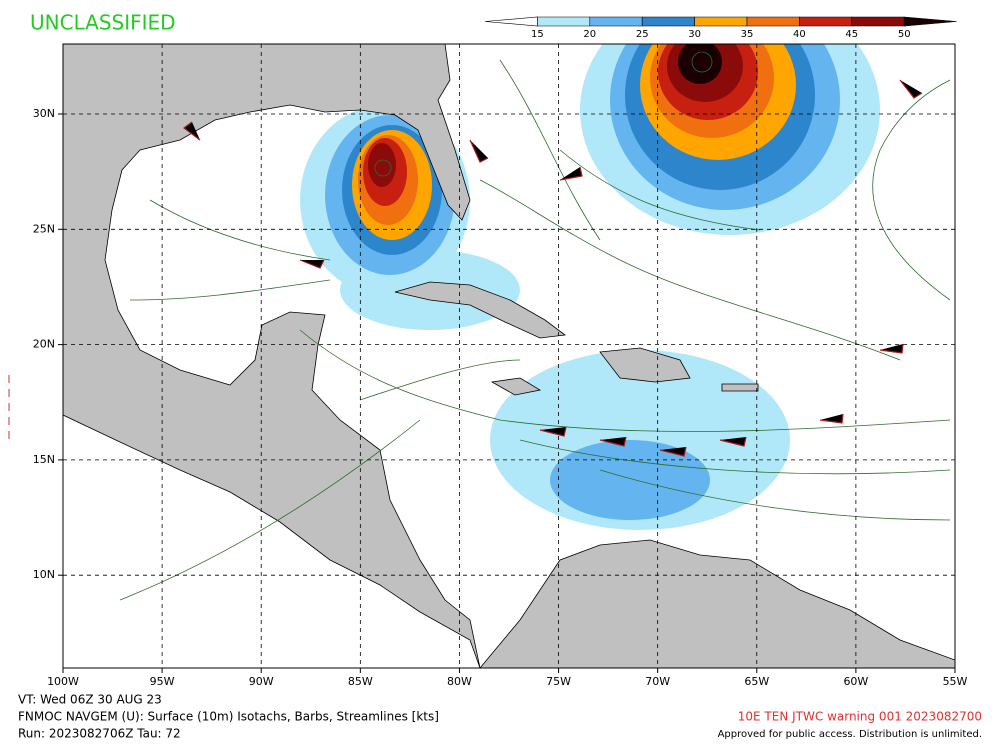  What do you see at coordinates (99, 734) in the screenshot?
I see `run: Run: 2023082706Z Tau: 72` at bounding box center [99, 734].